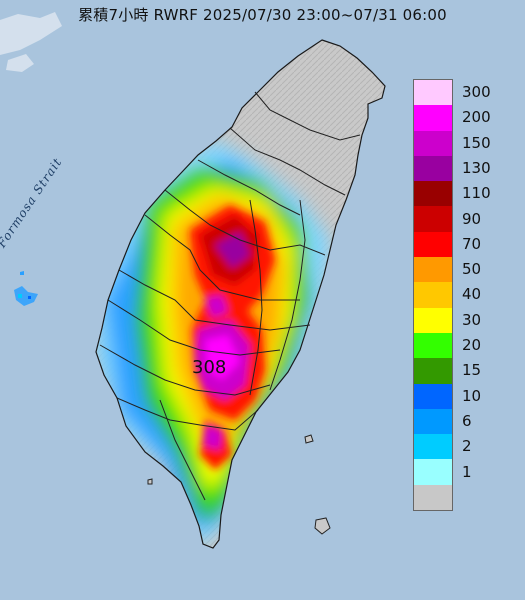 The width and height of the screenshot is (525, 600). I want to click on legend-label: 30, so click(472, 319).